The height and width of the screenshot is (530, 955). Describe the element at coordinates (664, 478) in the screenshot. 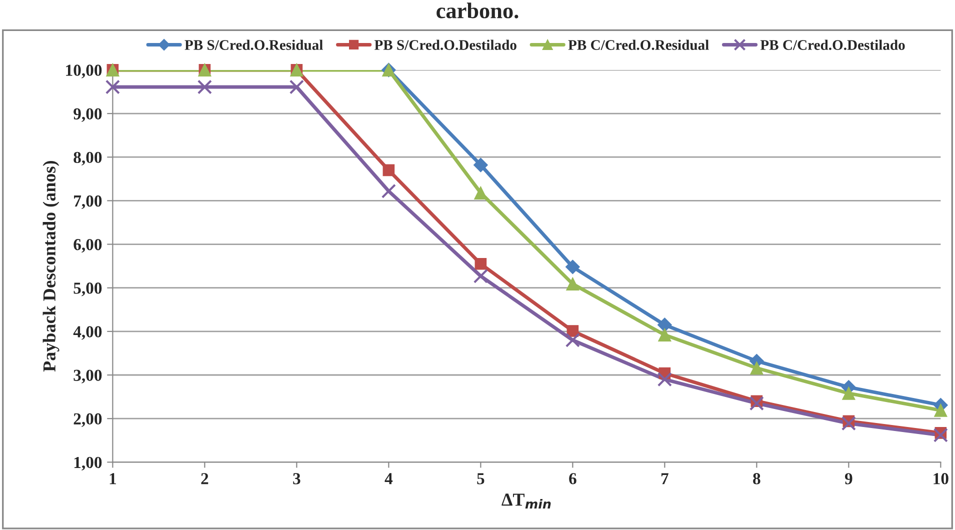

I see `x-tick-label: 7` at that location.